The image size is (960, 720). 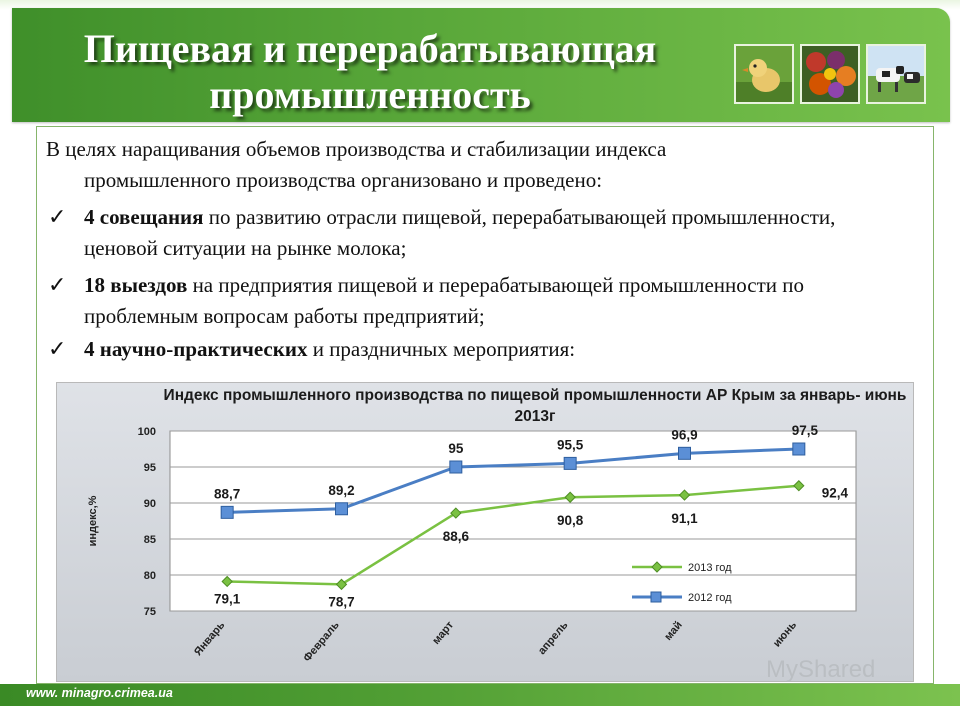 I want to click on data-label: 79,1, so click(x=227, y=598).